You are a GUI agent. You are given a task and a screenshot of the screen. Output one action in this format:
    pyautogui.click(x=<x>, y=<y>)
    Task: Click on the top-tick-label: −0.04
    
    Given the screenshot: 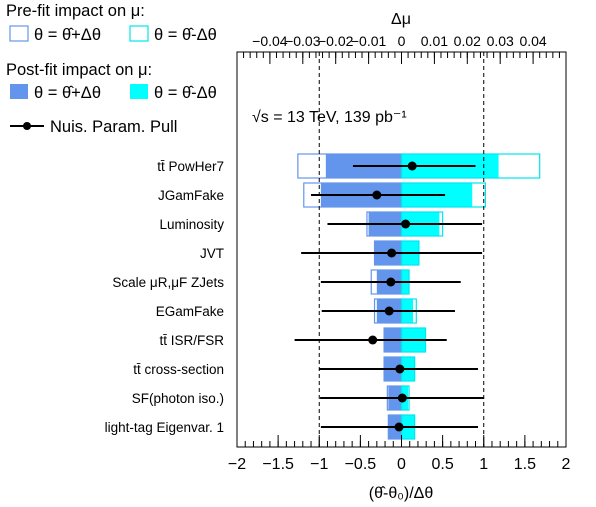 What is the action you would take?
    pyautogui.click(x=270, y=41)
    